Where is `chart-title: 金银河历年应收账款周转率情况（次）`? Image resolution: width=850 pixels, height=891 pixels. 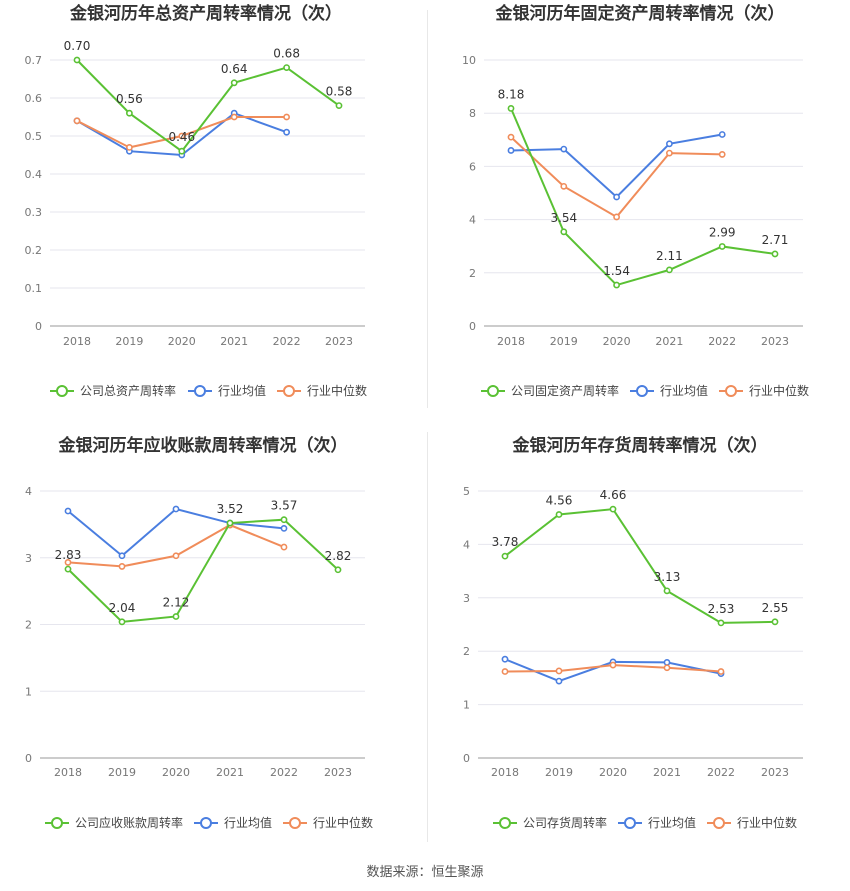 chart-title: 金银河历年应收账款周转率情况（次） is located at coordinates (203, 445).